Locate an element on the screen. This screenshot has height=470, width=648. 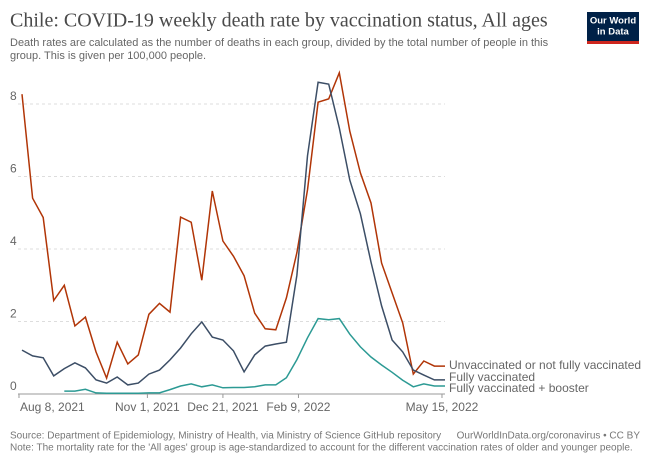
series-line is located at coordinates (254, 356).